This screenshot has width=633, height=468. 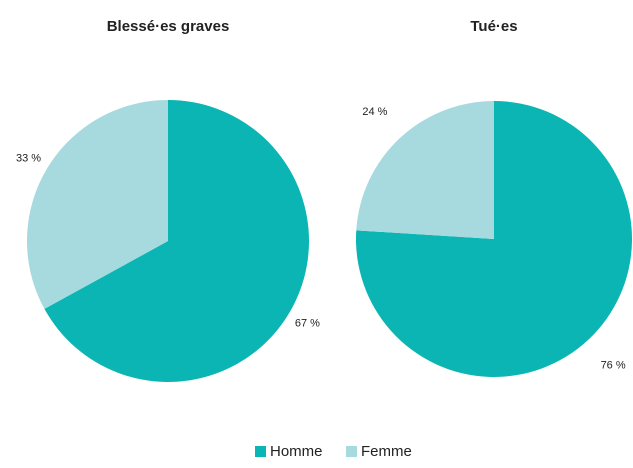 What do you see at coordinates (493, 26) in the screenshot?
I see `chart-title: Tué·es` at bounding box center [493, 26].